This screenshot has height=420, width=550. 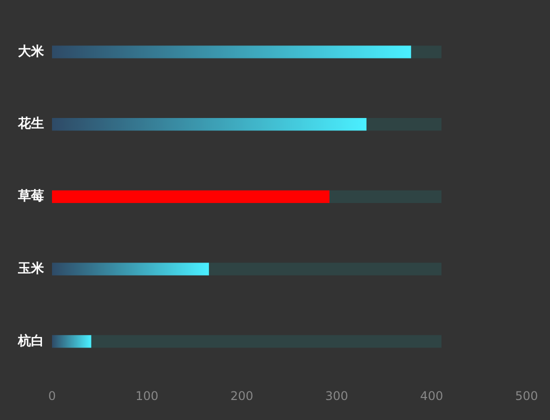 I want to click on x-tick-label: 500, so click(x=526, y=395).